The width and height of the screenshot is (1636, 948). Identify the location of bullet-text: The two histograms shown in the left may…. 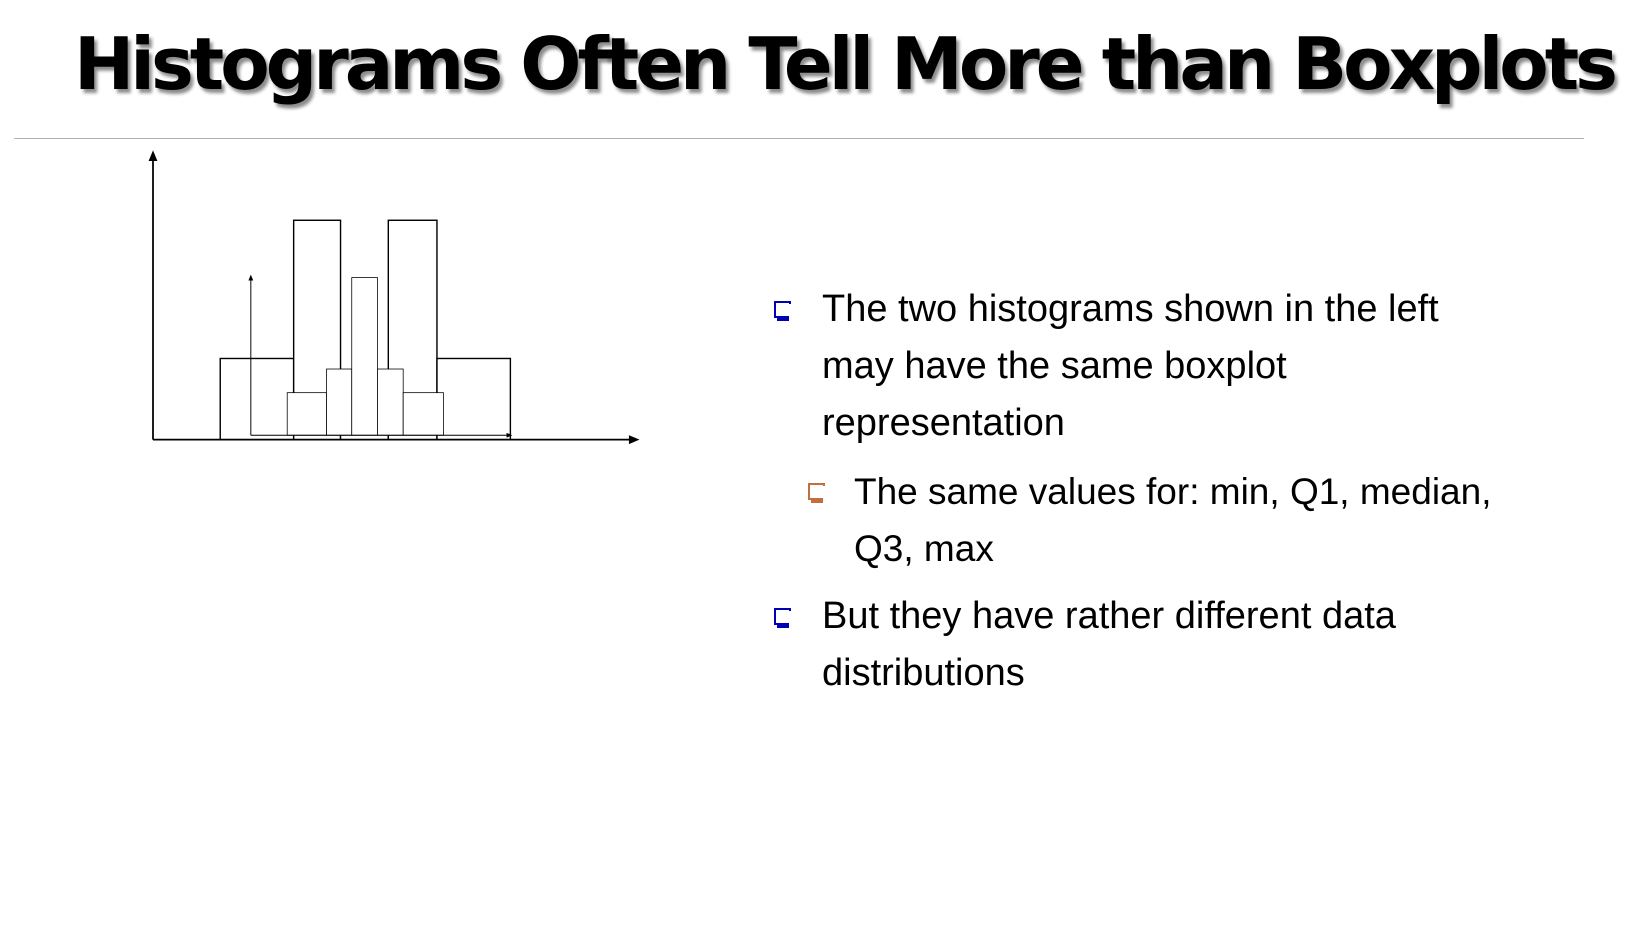
(1130, 366).